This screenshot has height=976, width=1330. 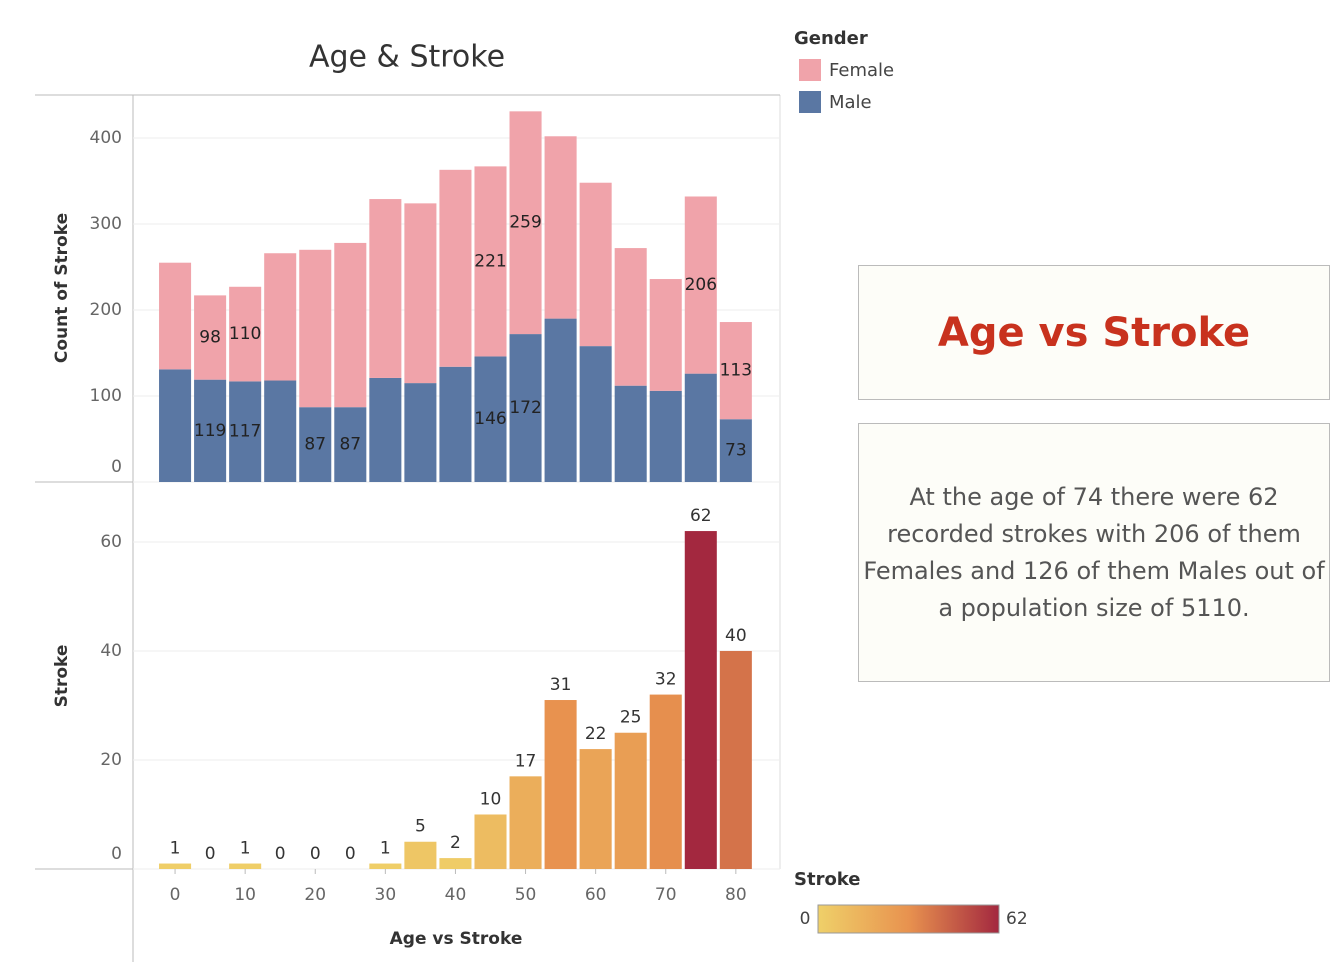 I want to click on legend-label: Female, so click(x=861, y=70).